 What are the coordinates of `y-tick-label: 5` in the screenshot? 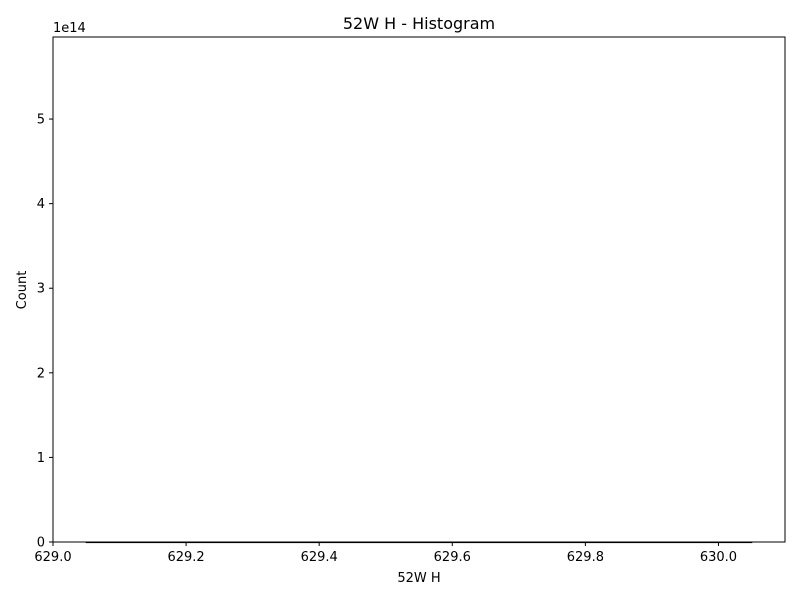 It's located at (41, 120).